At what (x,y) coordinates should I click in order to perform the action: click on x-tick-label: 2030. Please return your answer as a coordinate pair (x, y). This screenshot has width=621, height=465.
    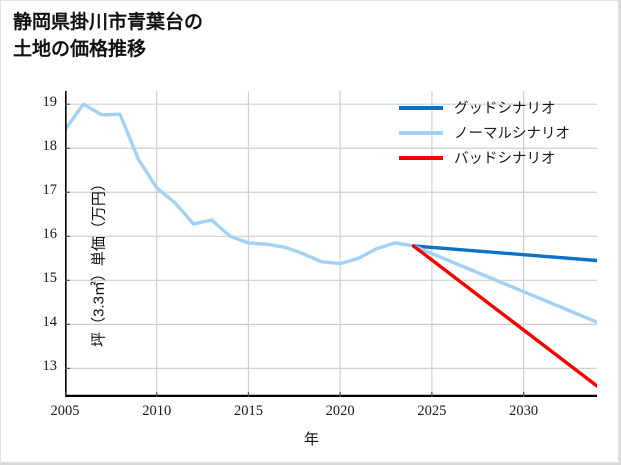
    Looking at the image, I should click on (524, 411).